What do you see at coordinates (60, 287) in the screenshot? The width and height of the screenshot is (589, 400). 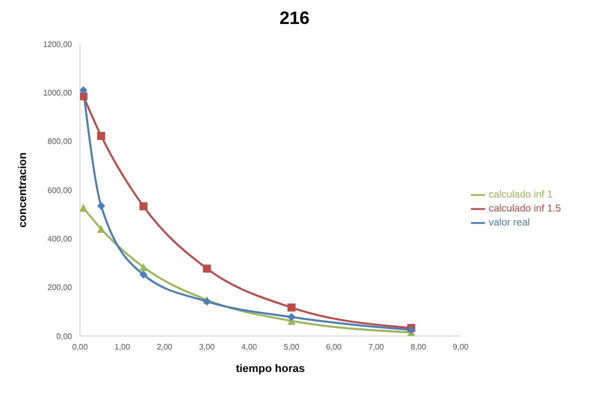 I see `y-tick-label: 200,00` at bounding box center [60, 287].